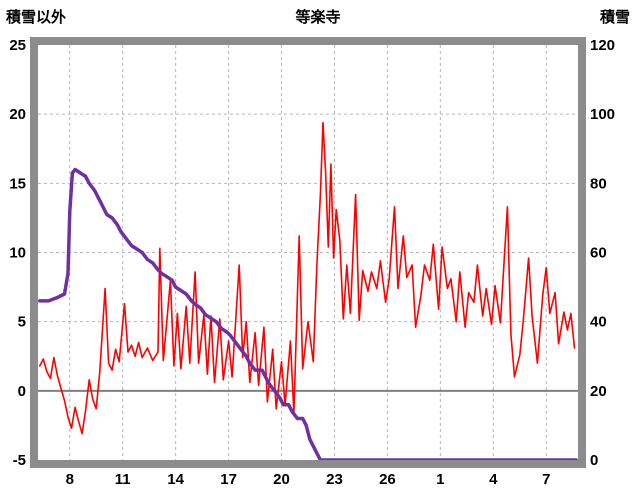 The image size is (636, 501). I want to click on x-axis-tick-label: 8, so click(70, 479).